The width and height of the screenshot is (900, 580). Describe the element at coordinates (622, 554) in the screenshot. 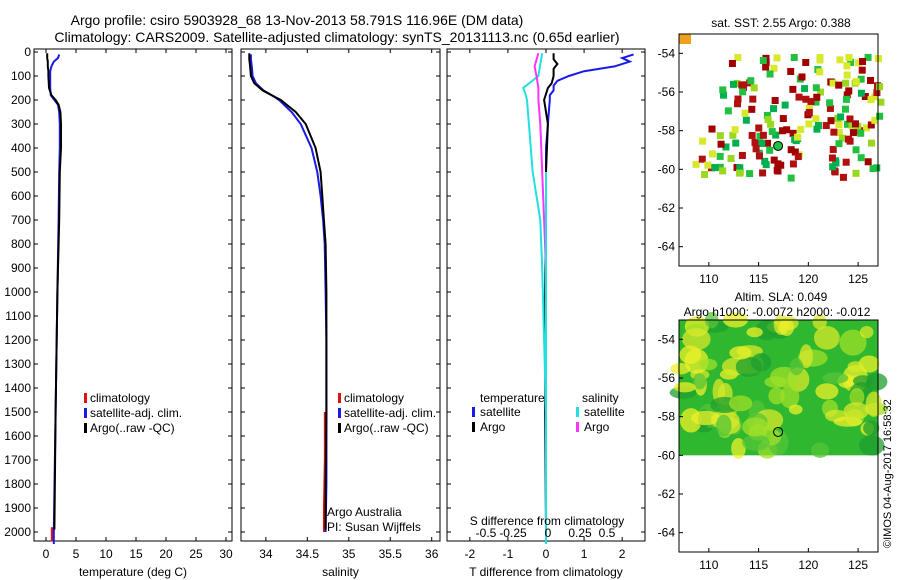

I see `x-tick-label: 2` at that location.